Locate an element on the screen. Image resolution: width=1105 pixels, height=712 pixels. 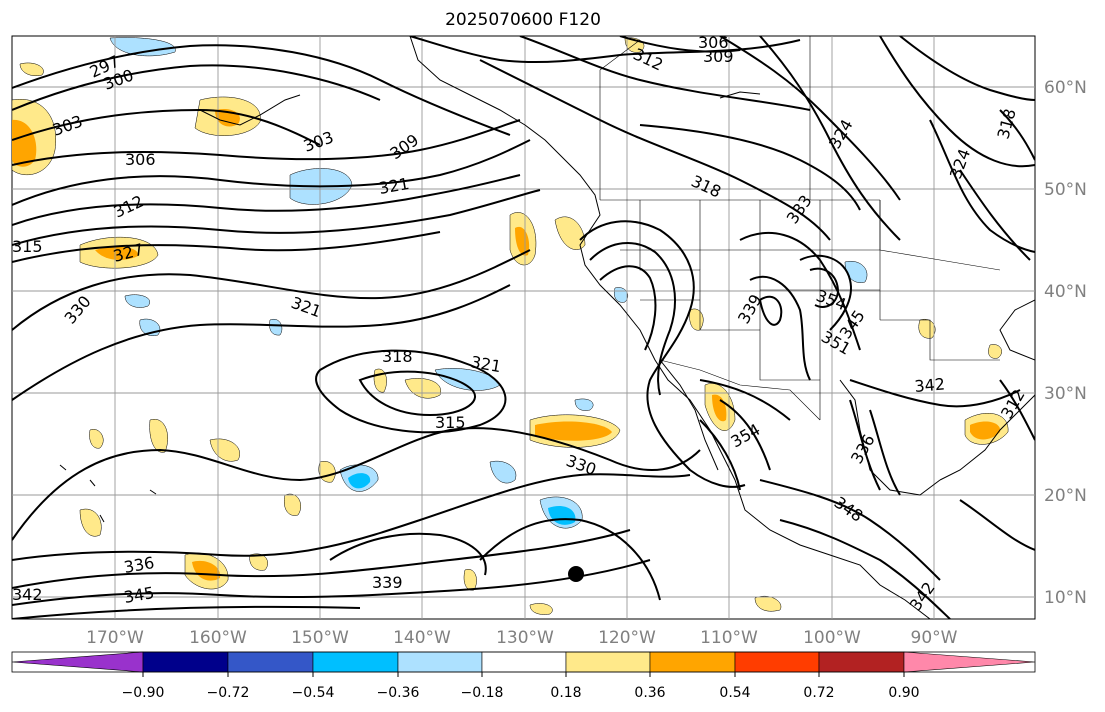
lon-label: 150°W is located at coordinates (320, 638).